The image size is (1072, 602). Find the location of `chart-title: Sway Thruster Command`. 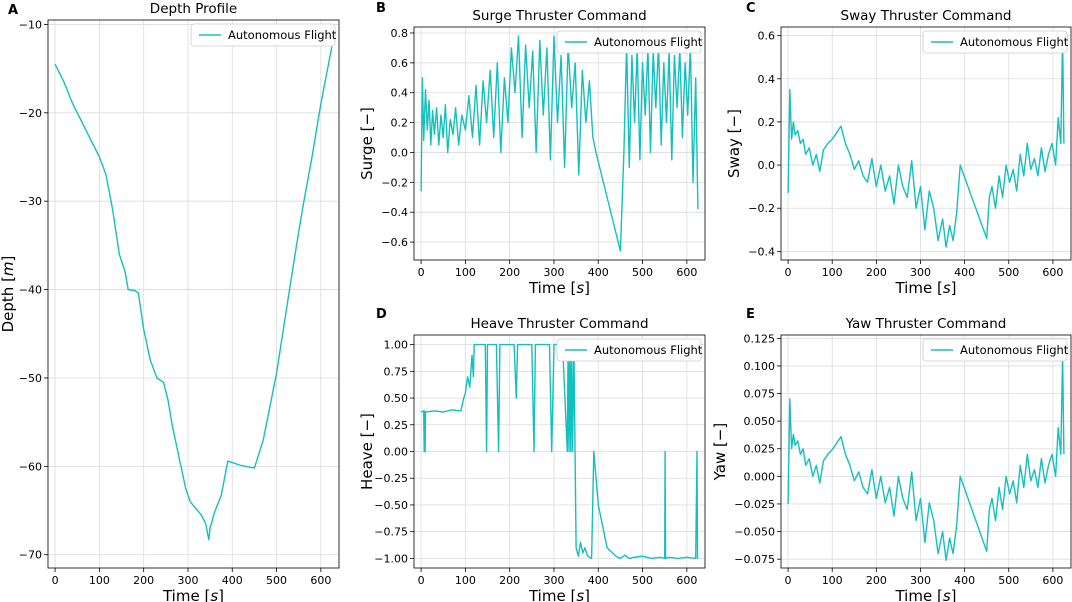

chart-title: Sway Thruster Command is located at coordinates (926, 16).